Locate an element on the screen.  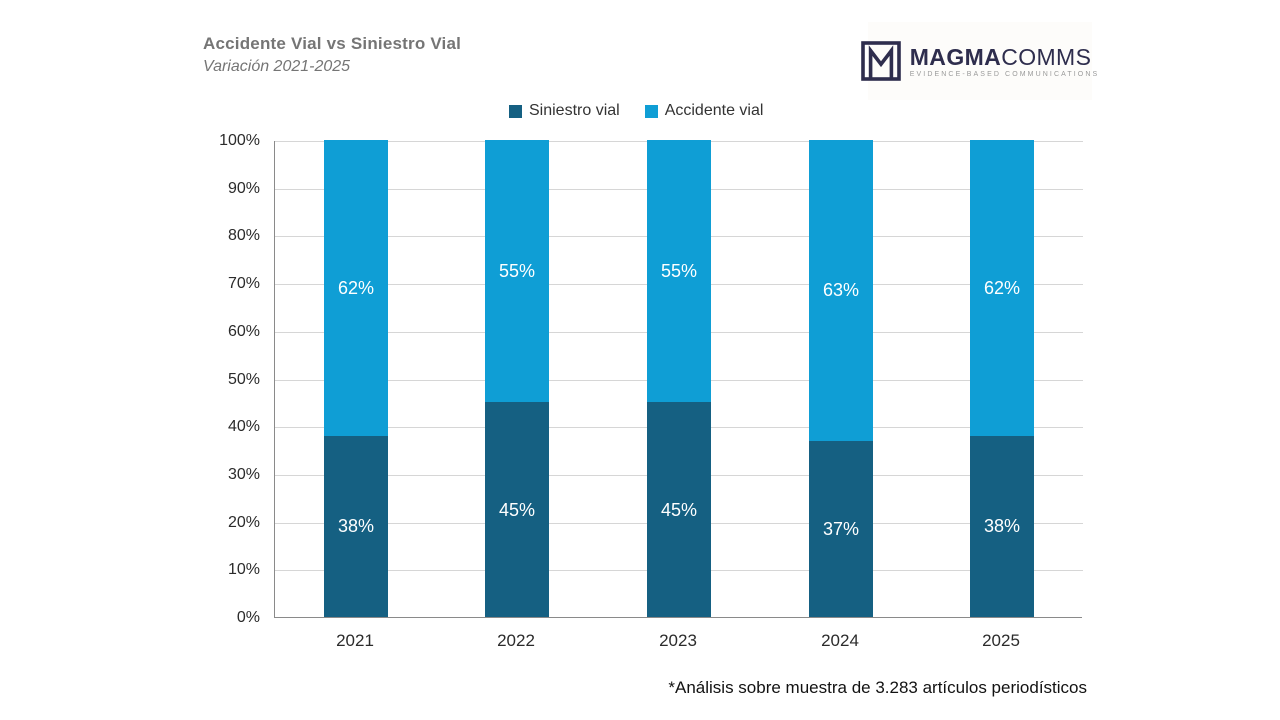
bar-segment: 63% is located at coordinates (841, 290).